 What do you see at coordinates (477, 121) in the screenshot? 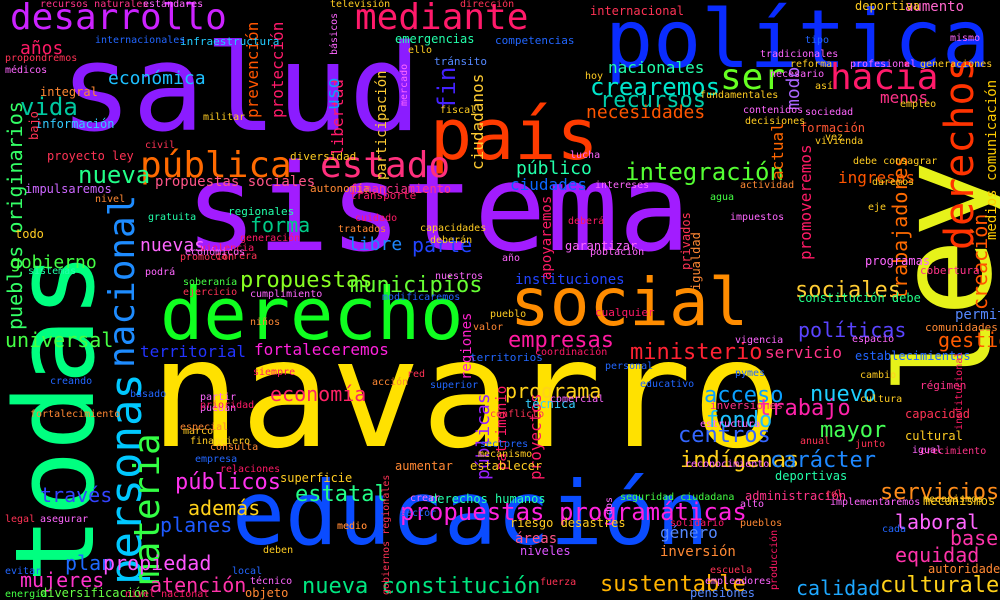
I see `cloud-word: ciudadanos` at bounding box center [477, 121].